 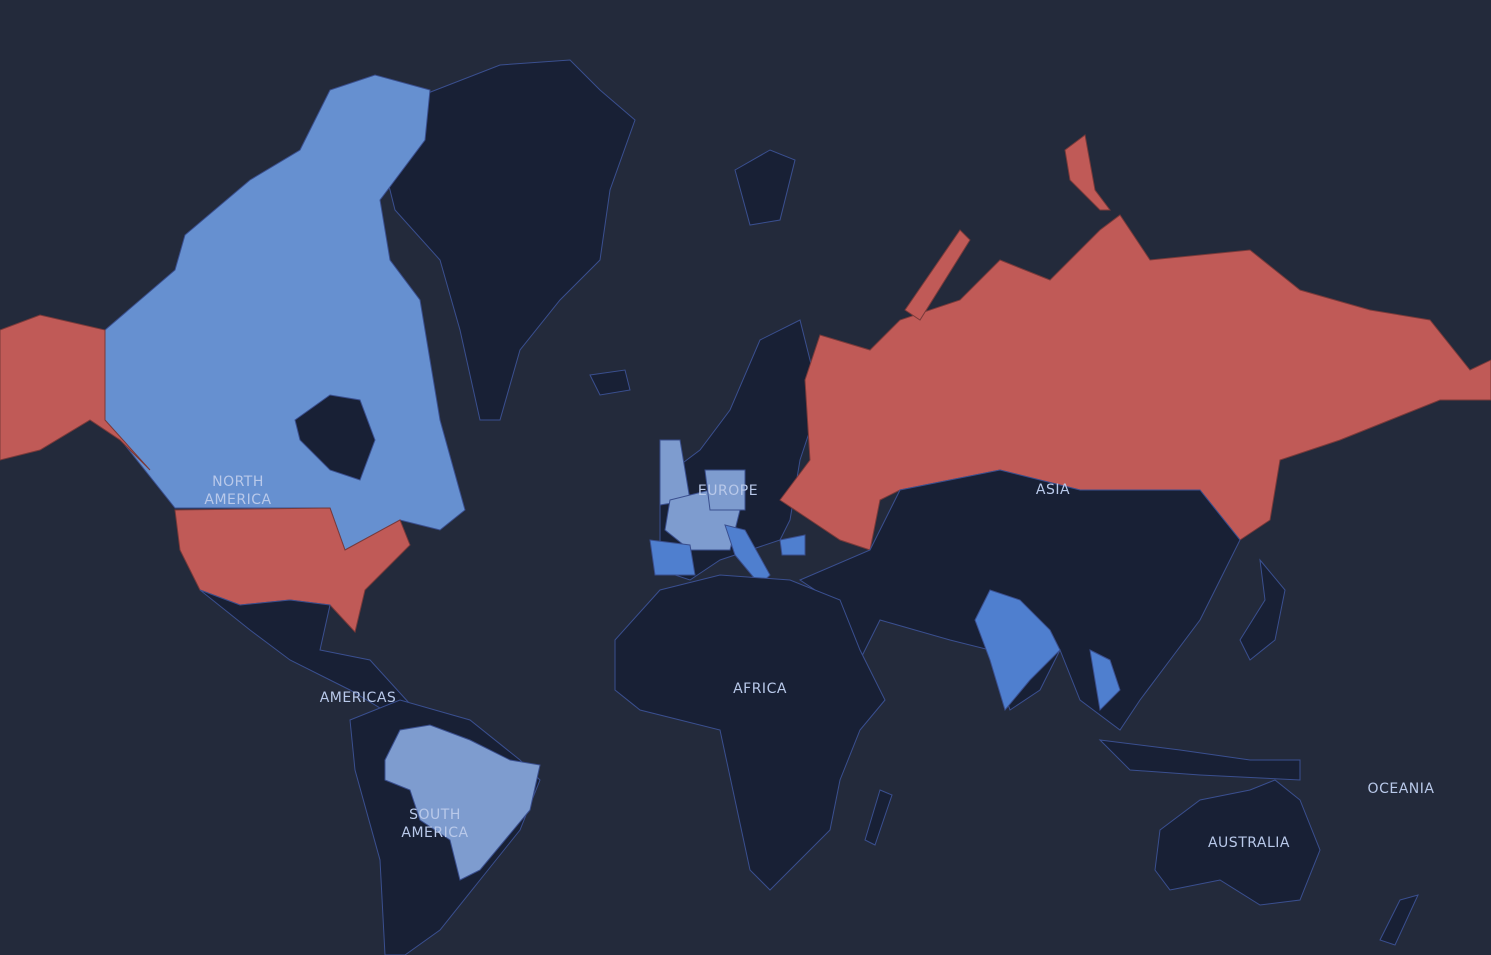 What do you see at coordinates (610, 382) in the screenshot?
I see `iceland` at bounding box center [610, 382].